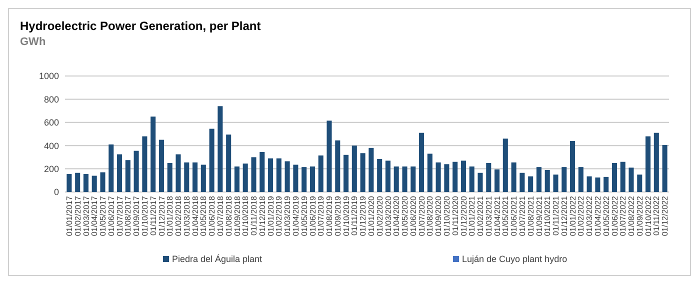 The image size is (699, 284). Describe the element at coordinates (379, 215) in the screenshot. I see `x-tick-label: 01/02/2020` at that location.